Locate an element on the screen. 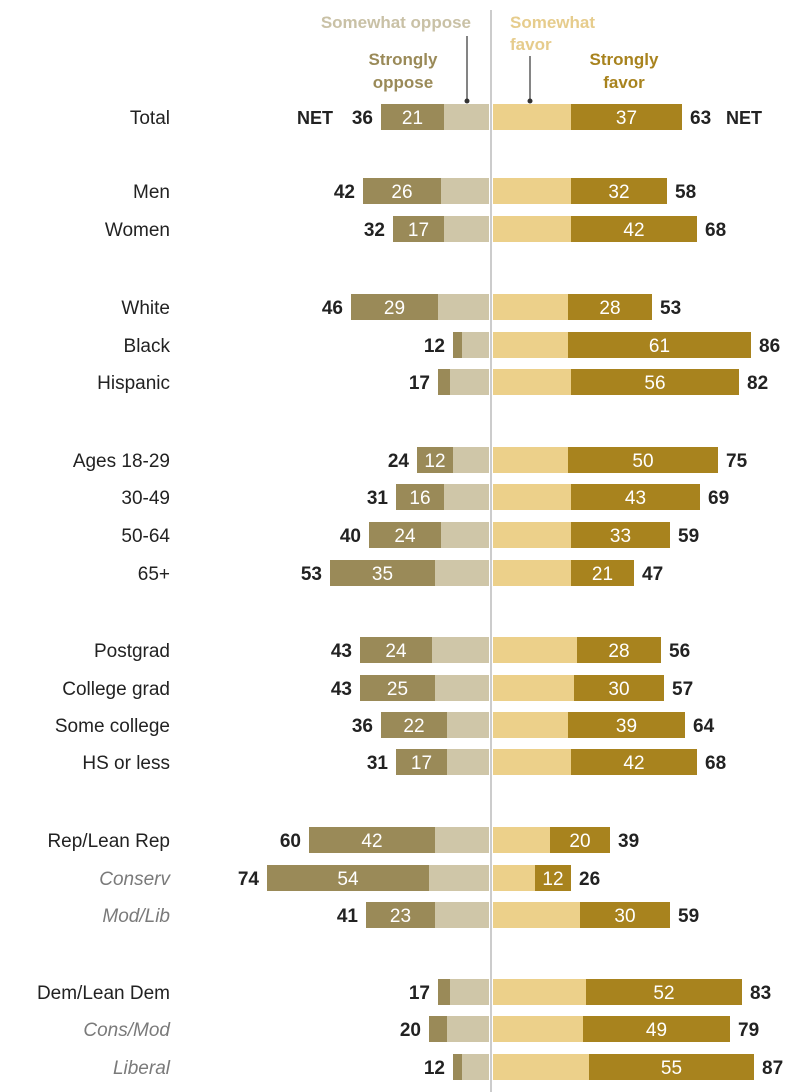  row-label: 30-49 is located at coordinates (145, 498).